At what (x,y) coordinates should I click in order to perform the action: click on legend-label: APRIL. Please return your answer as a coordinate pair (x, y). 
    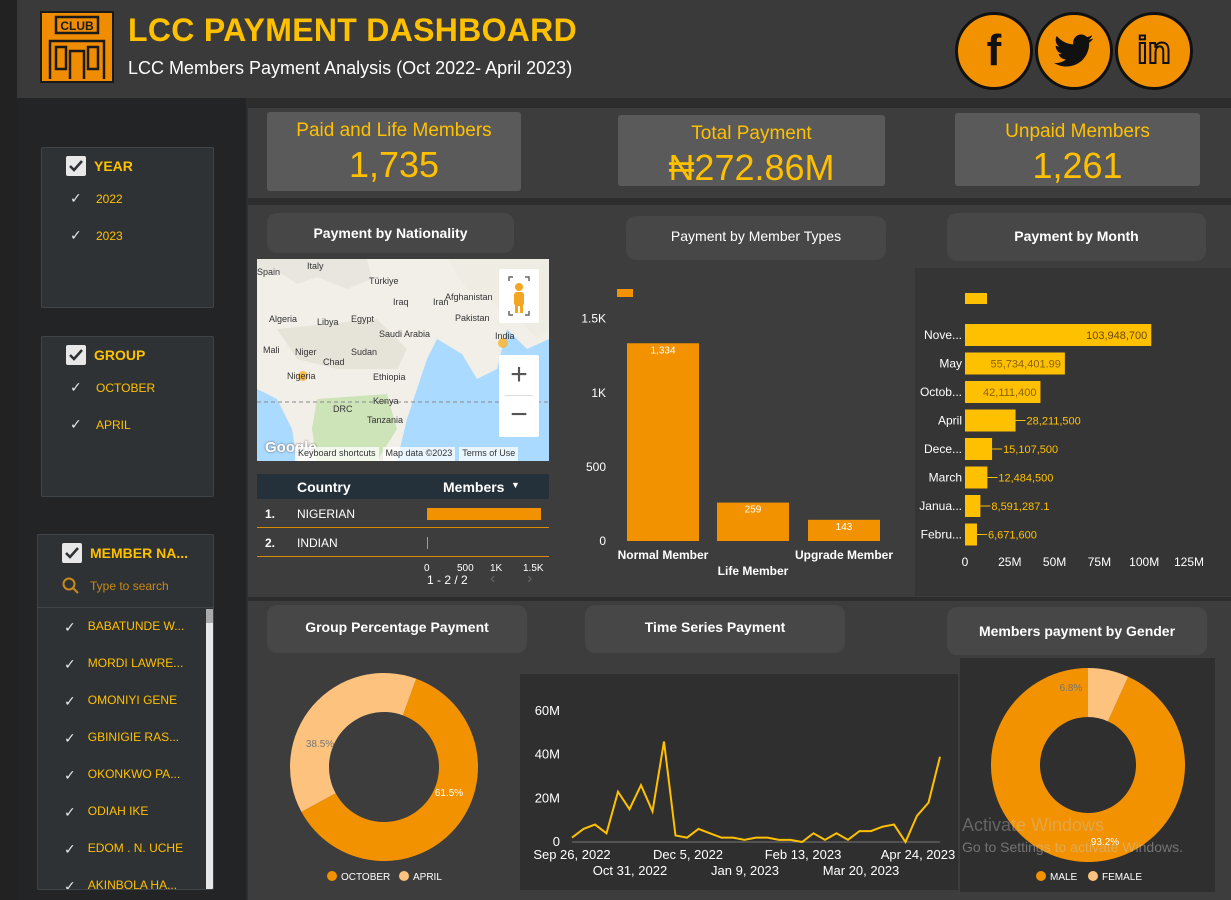
    Looking at the image, I should click on (427, 877).